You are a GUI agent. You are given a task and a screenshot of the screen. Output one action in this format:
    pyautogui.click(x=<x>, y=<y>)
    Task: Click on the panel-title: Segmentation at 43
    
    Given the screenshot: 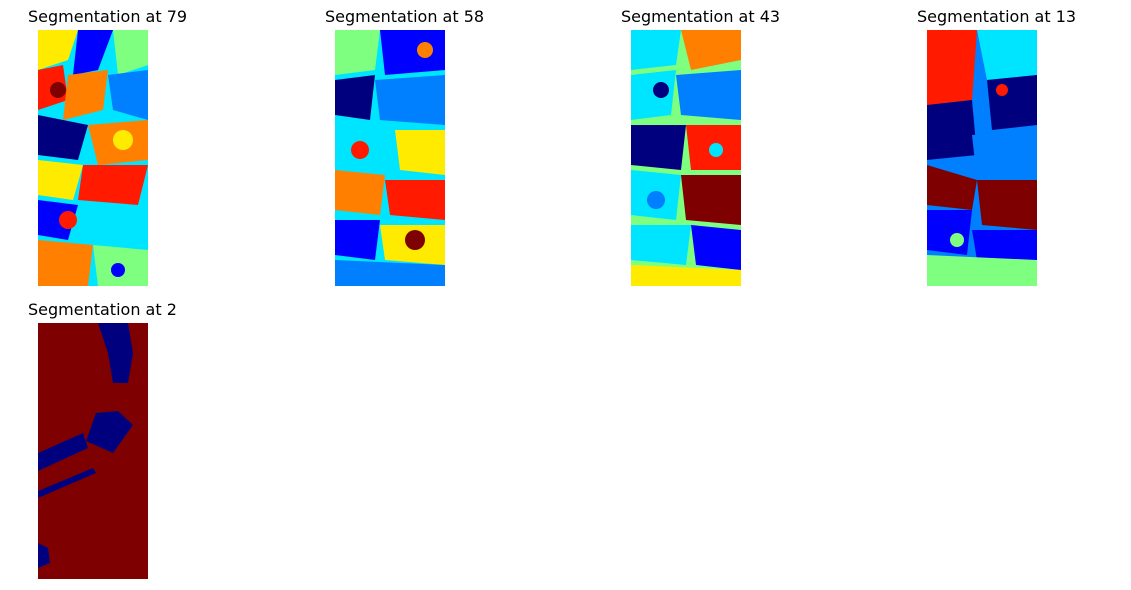 What is the action you would take?
    pyautogui.click(x=701, y=16)
    